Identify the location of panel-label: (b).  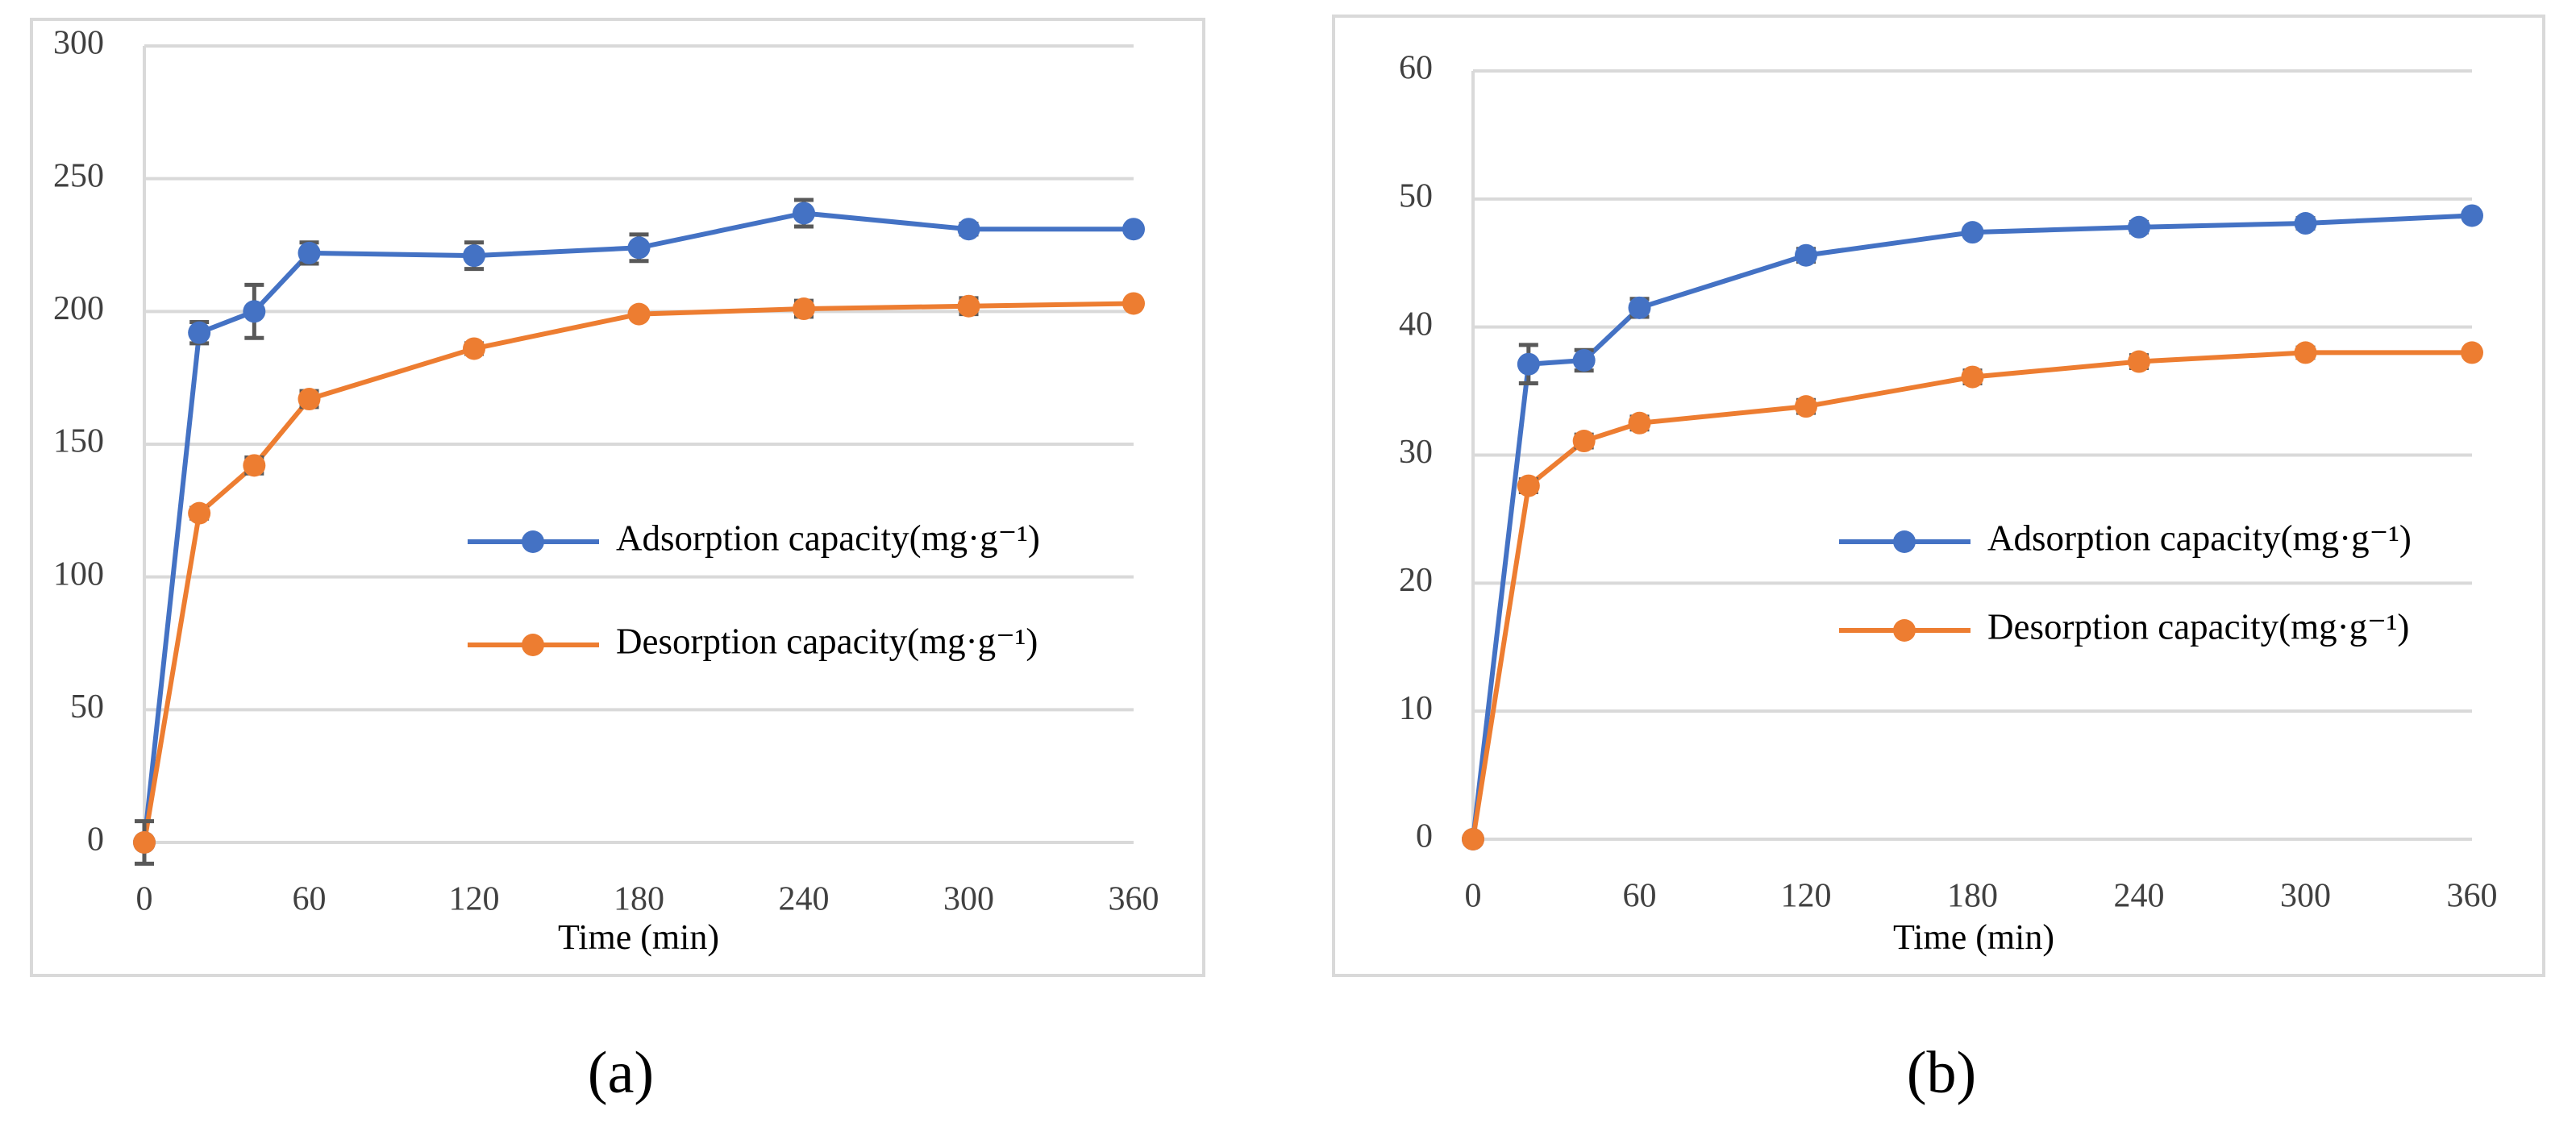
(1942, 1073).